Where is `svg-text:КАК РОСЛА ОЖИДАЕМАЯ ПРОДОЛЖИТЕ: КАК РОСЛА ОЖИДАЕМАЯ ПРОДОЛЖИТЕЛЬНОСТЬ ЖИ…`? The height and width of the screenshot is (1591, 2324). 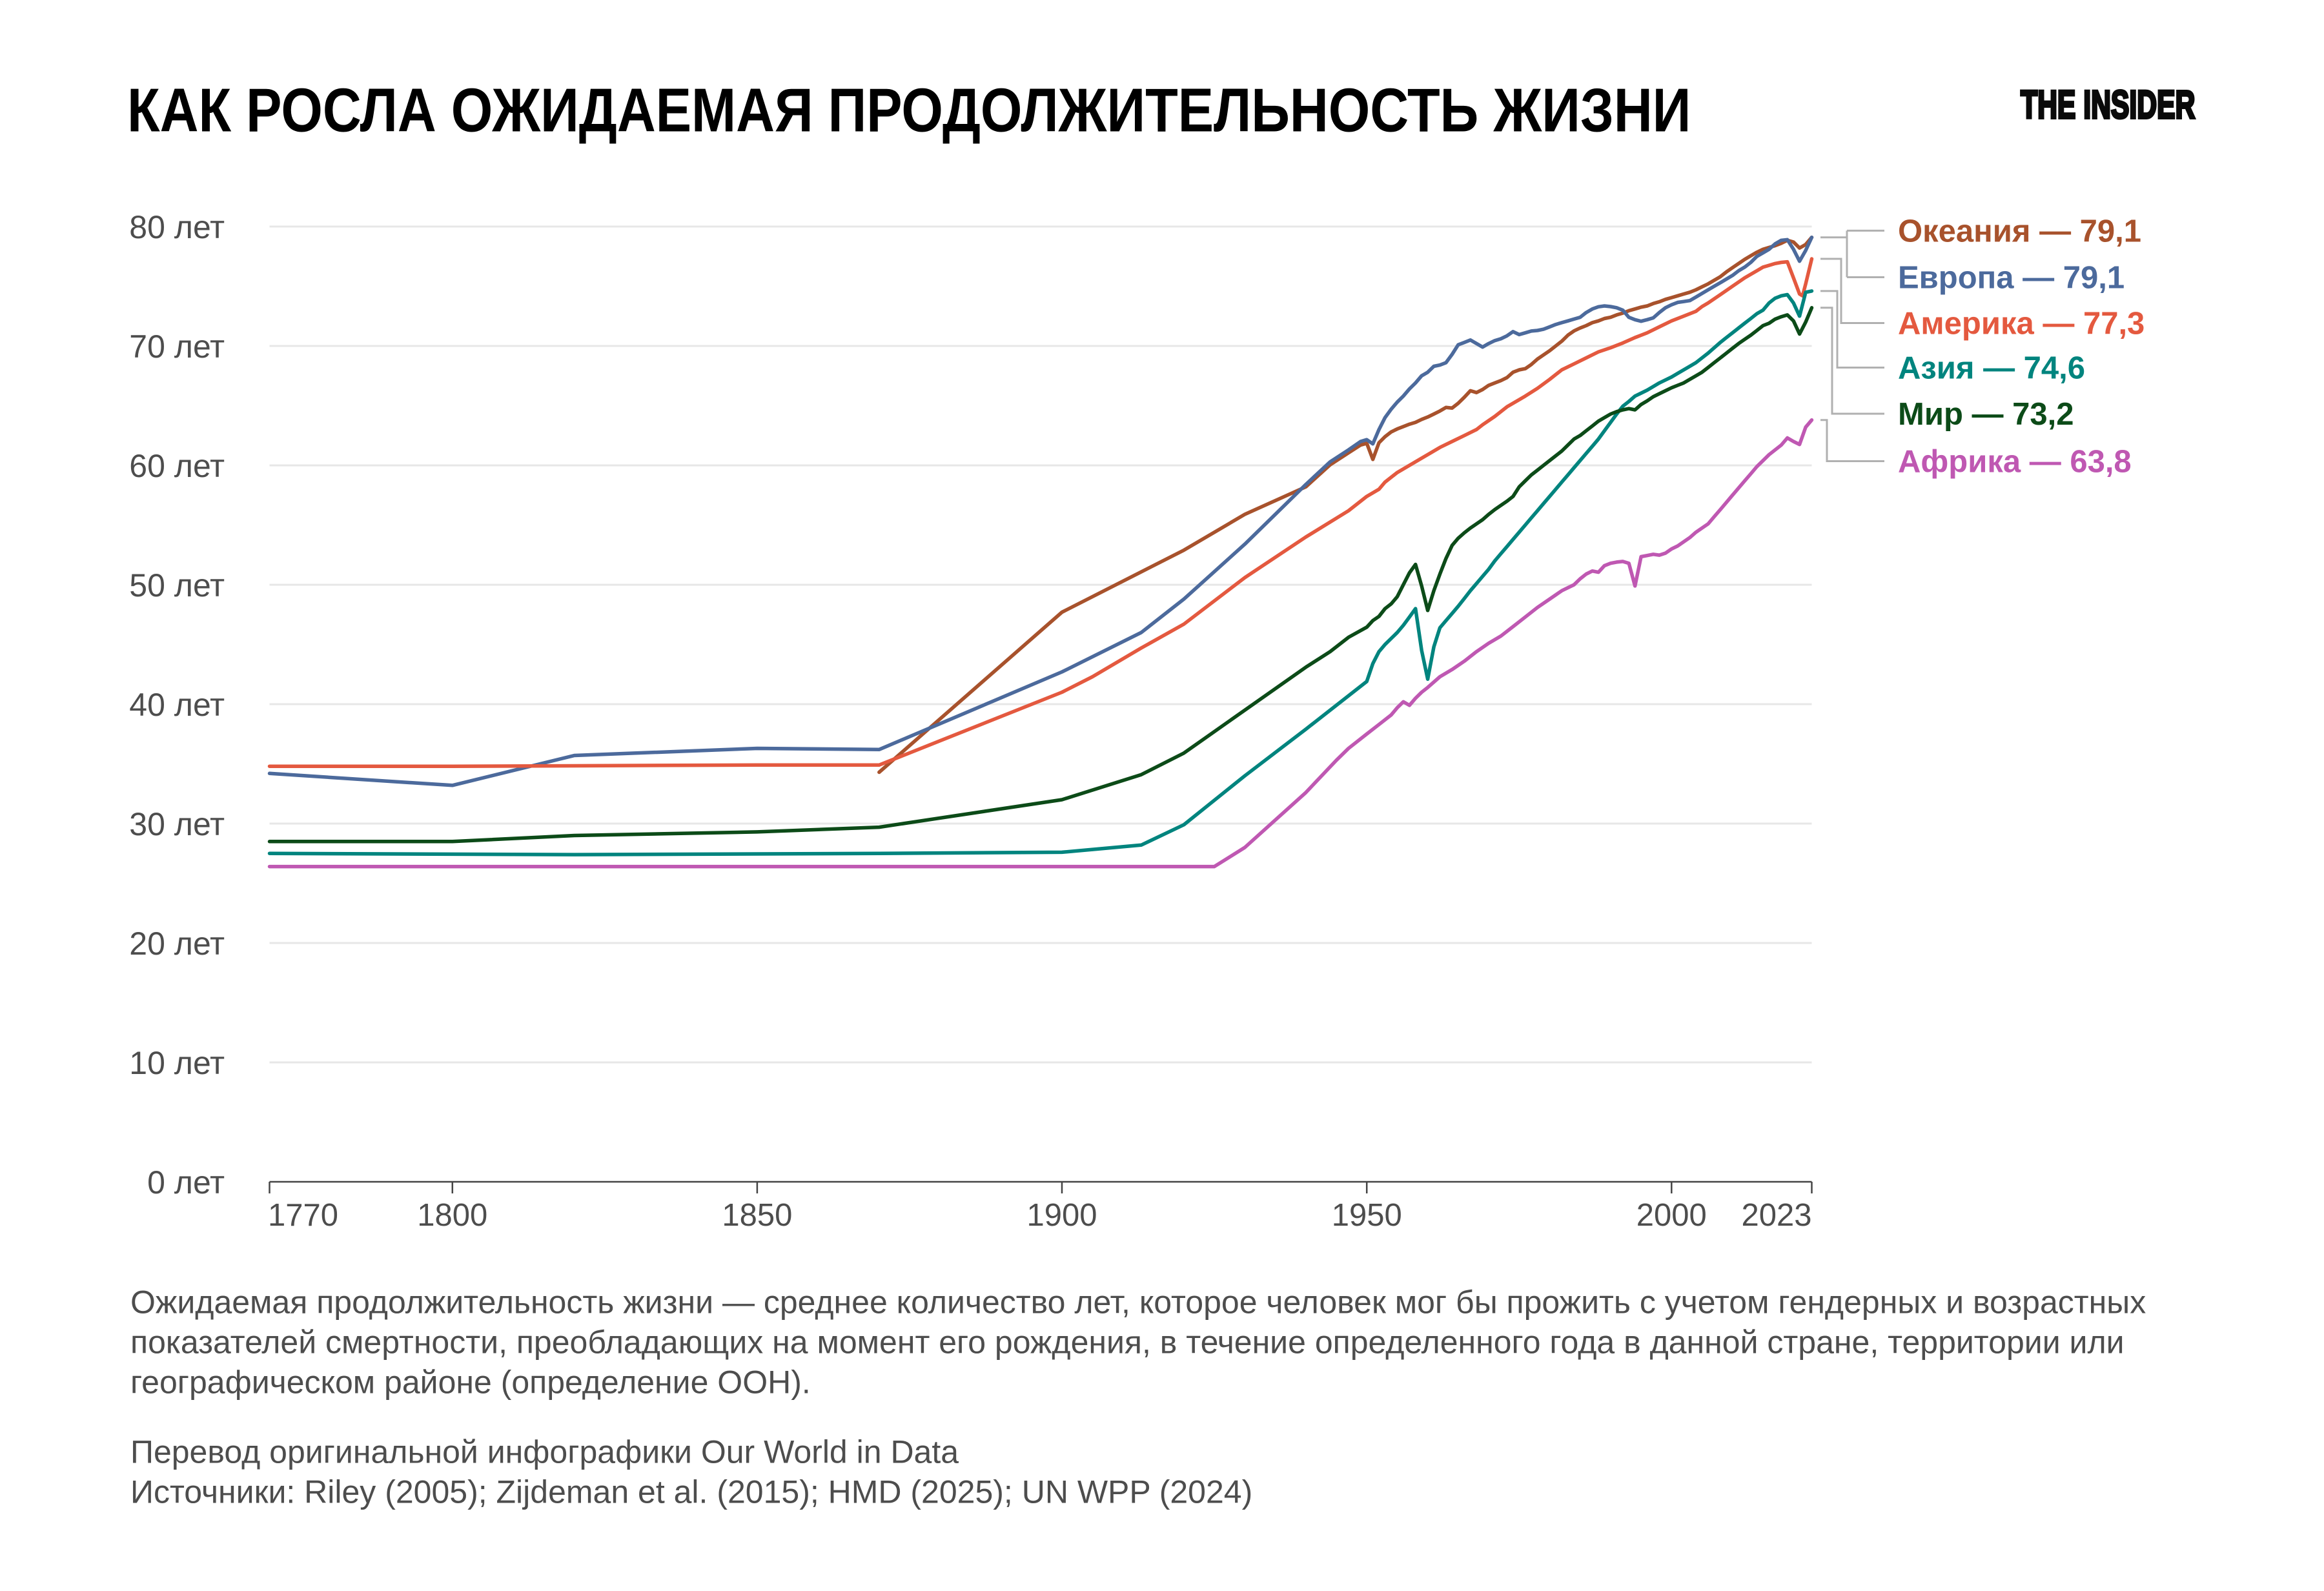
svg-text:КАК РОСЛА ОЖИДАЕМАЯ ПРОДОЛЖИТЕ: КАК РОСЛА ОЖИДАЕМАЯ ПРОДОЛЖИТЕЛЬНОСТЬ ЖИ… is located at coordinates (909, 110).